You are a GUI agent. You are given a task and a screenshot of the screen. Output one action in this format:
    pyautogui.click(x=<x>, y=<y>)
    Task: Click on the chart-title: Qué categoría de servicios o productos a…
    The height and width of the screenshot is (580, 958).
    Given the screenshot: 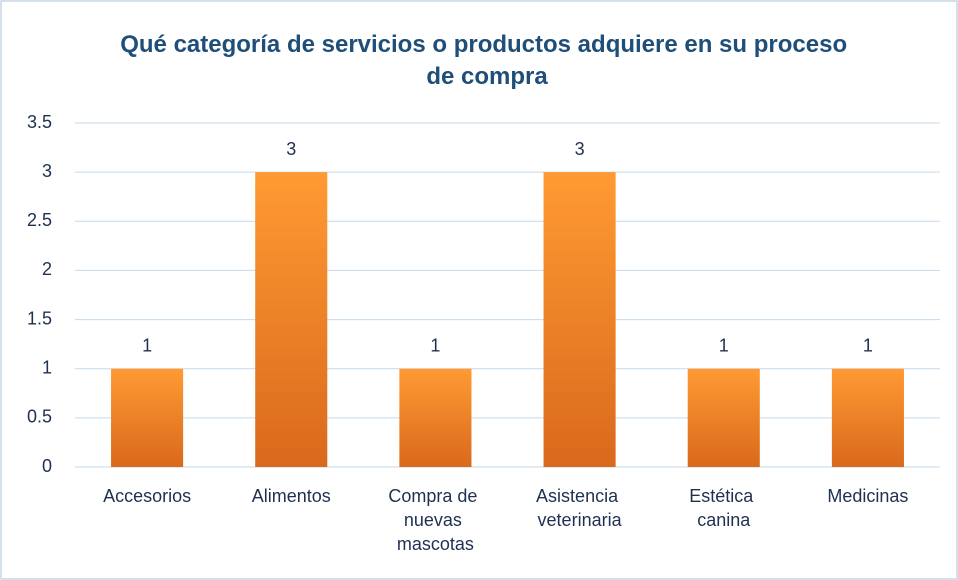 What is the action you would take?
    pyautogui.click(x=487, y=60)
    